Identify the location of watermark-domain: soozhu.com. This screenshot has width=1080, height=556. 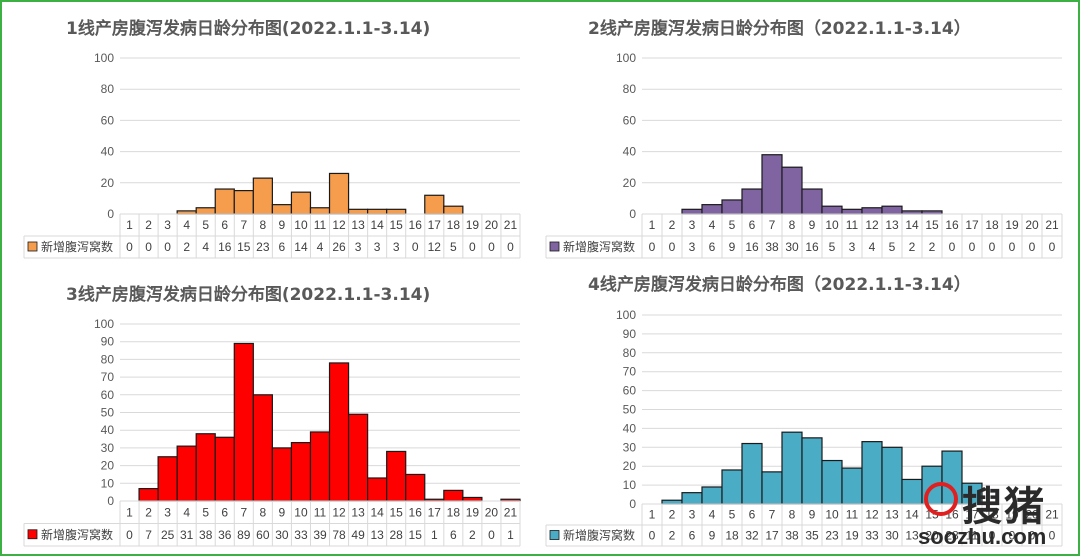
(982, 536).